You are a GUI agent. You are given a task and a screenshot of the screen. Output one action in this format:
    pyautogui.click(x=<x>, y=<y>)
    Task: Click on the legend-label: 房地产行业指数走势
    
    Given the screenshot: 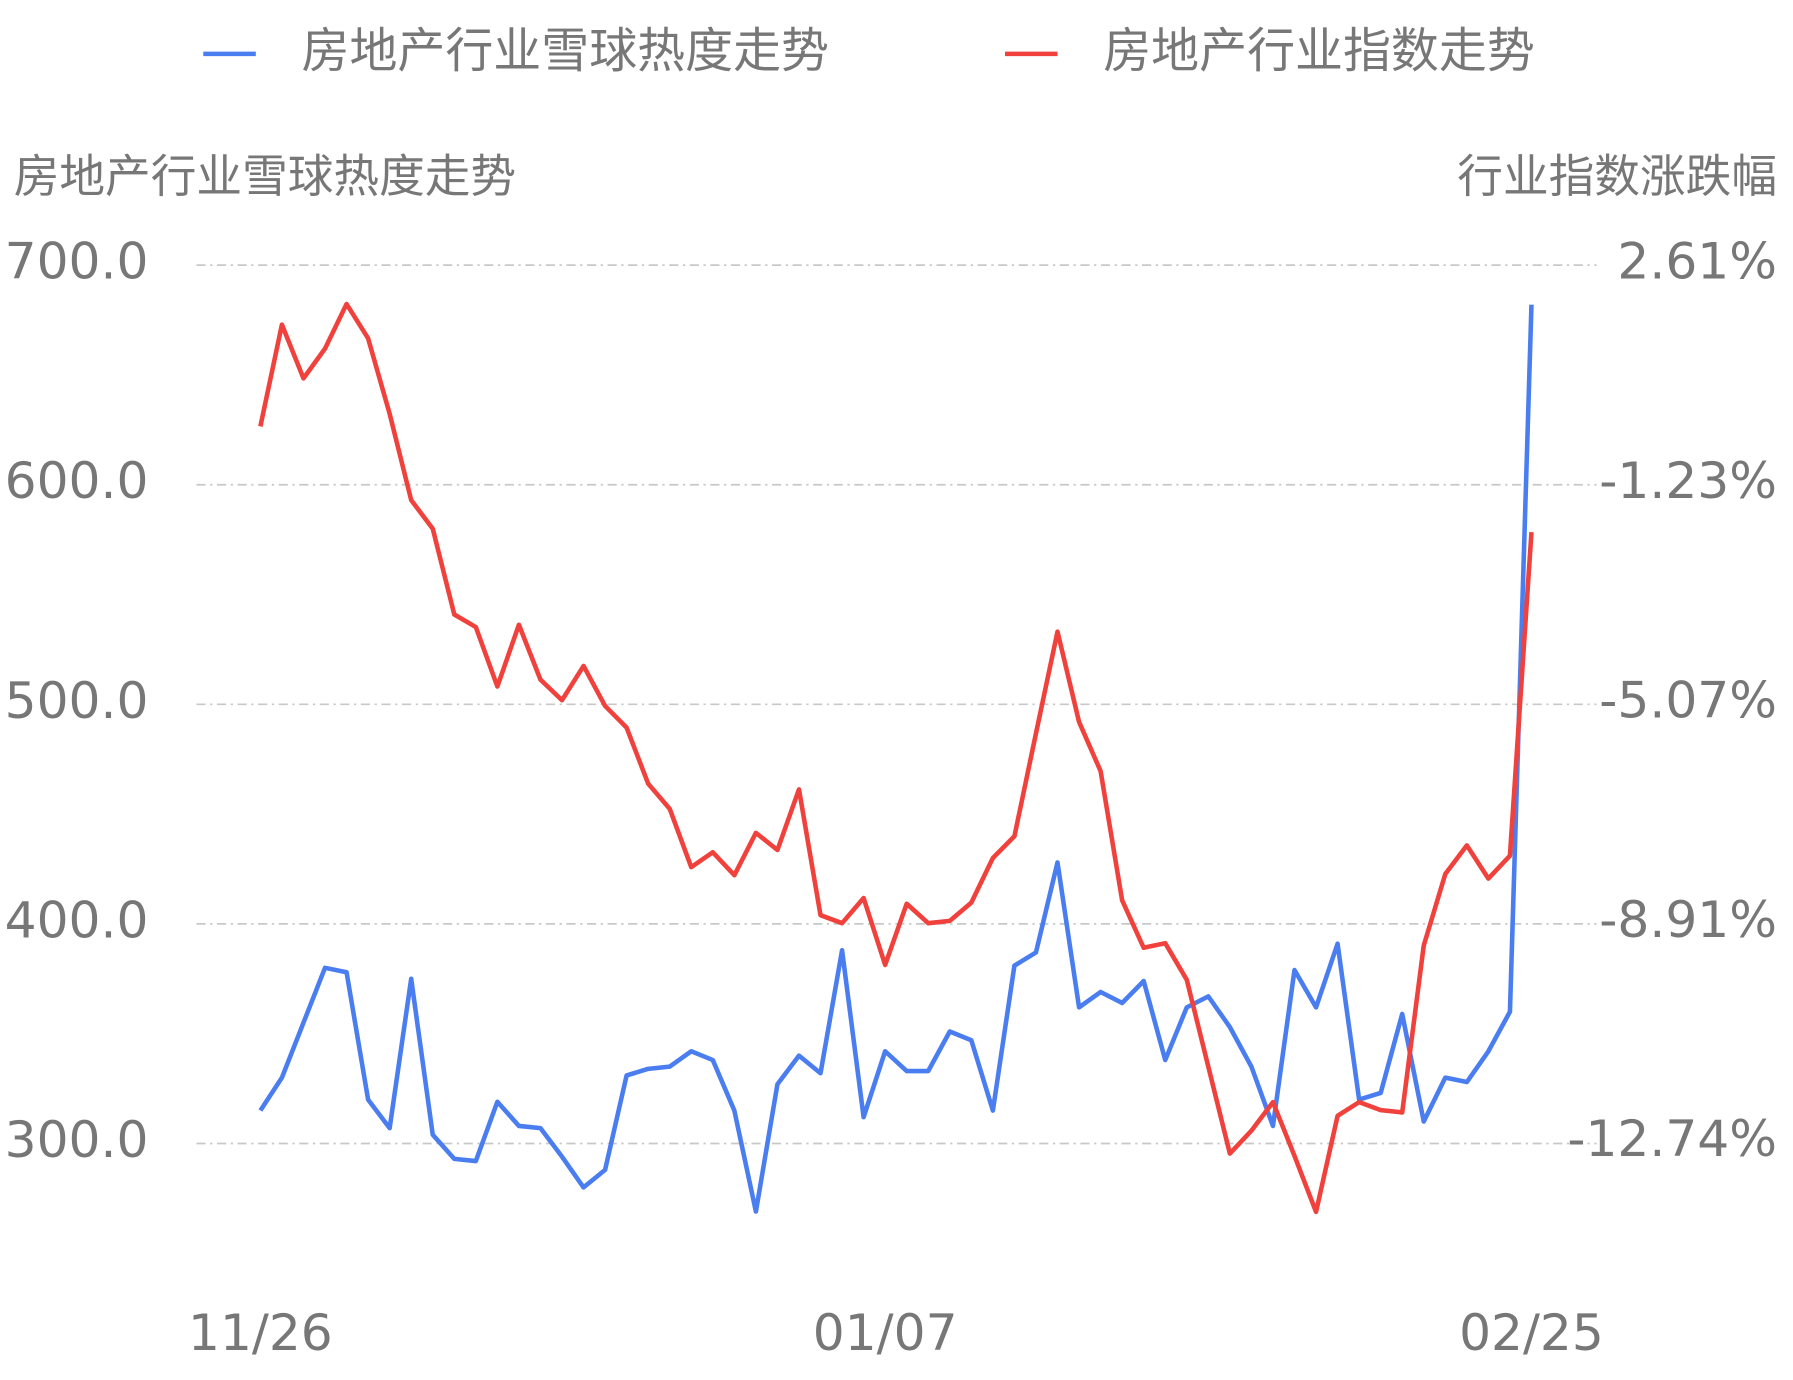 What is the action you would take?
    pyautogui.click(x=1319, y=51)
    